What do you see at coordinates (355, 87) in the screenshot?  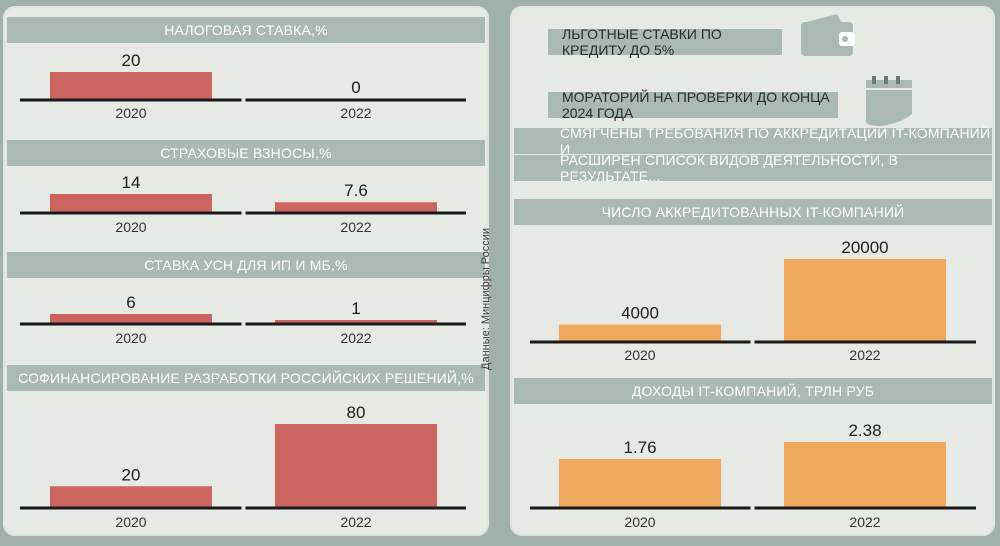 I see `data-label: 0` at bounding box center [355, 87].